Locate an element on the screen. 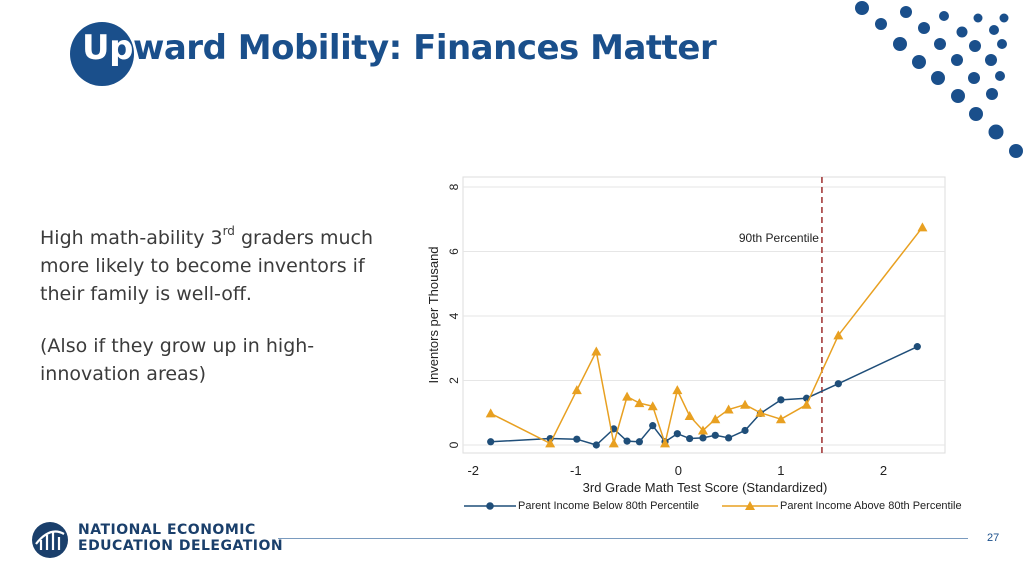 The image size is (1024, 576). x-tick-labels: -2 -1 0 1 2 is located at coordinates (677, 470).